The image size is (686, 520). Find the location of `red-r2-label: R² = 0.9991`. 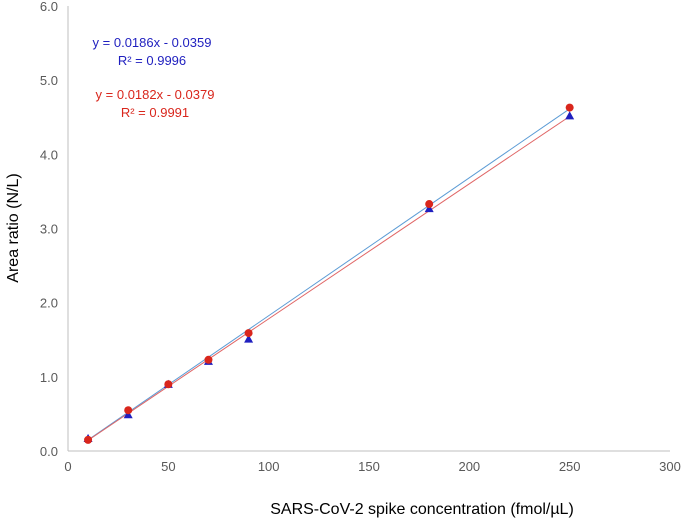

red-r2-label: R² = 0.9991 is located at coordinates (155, 112).